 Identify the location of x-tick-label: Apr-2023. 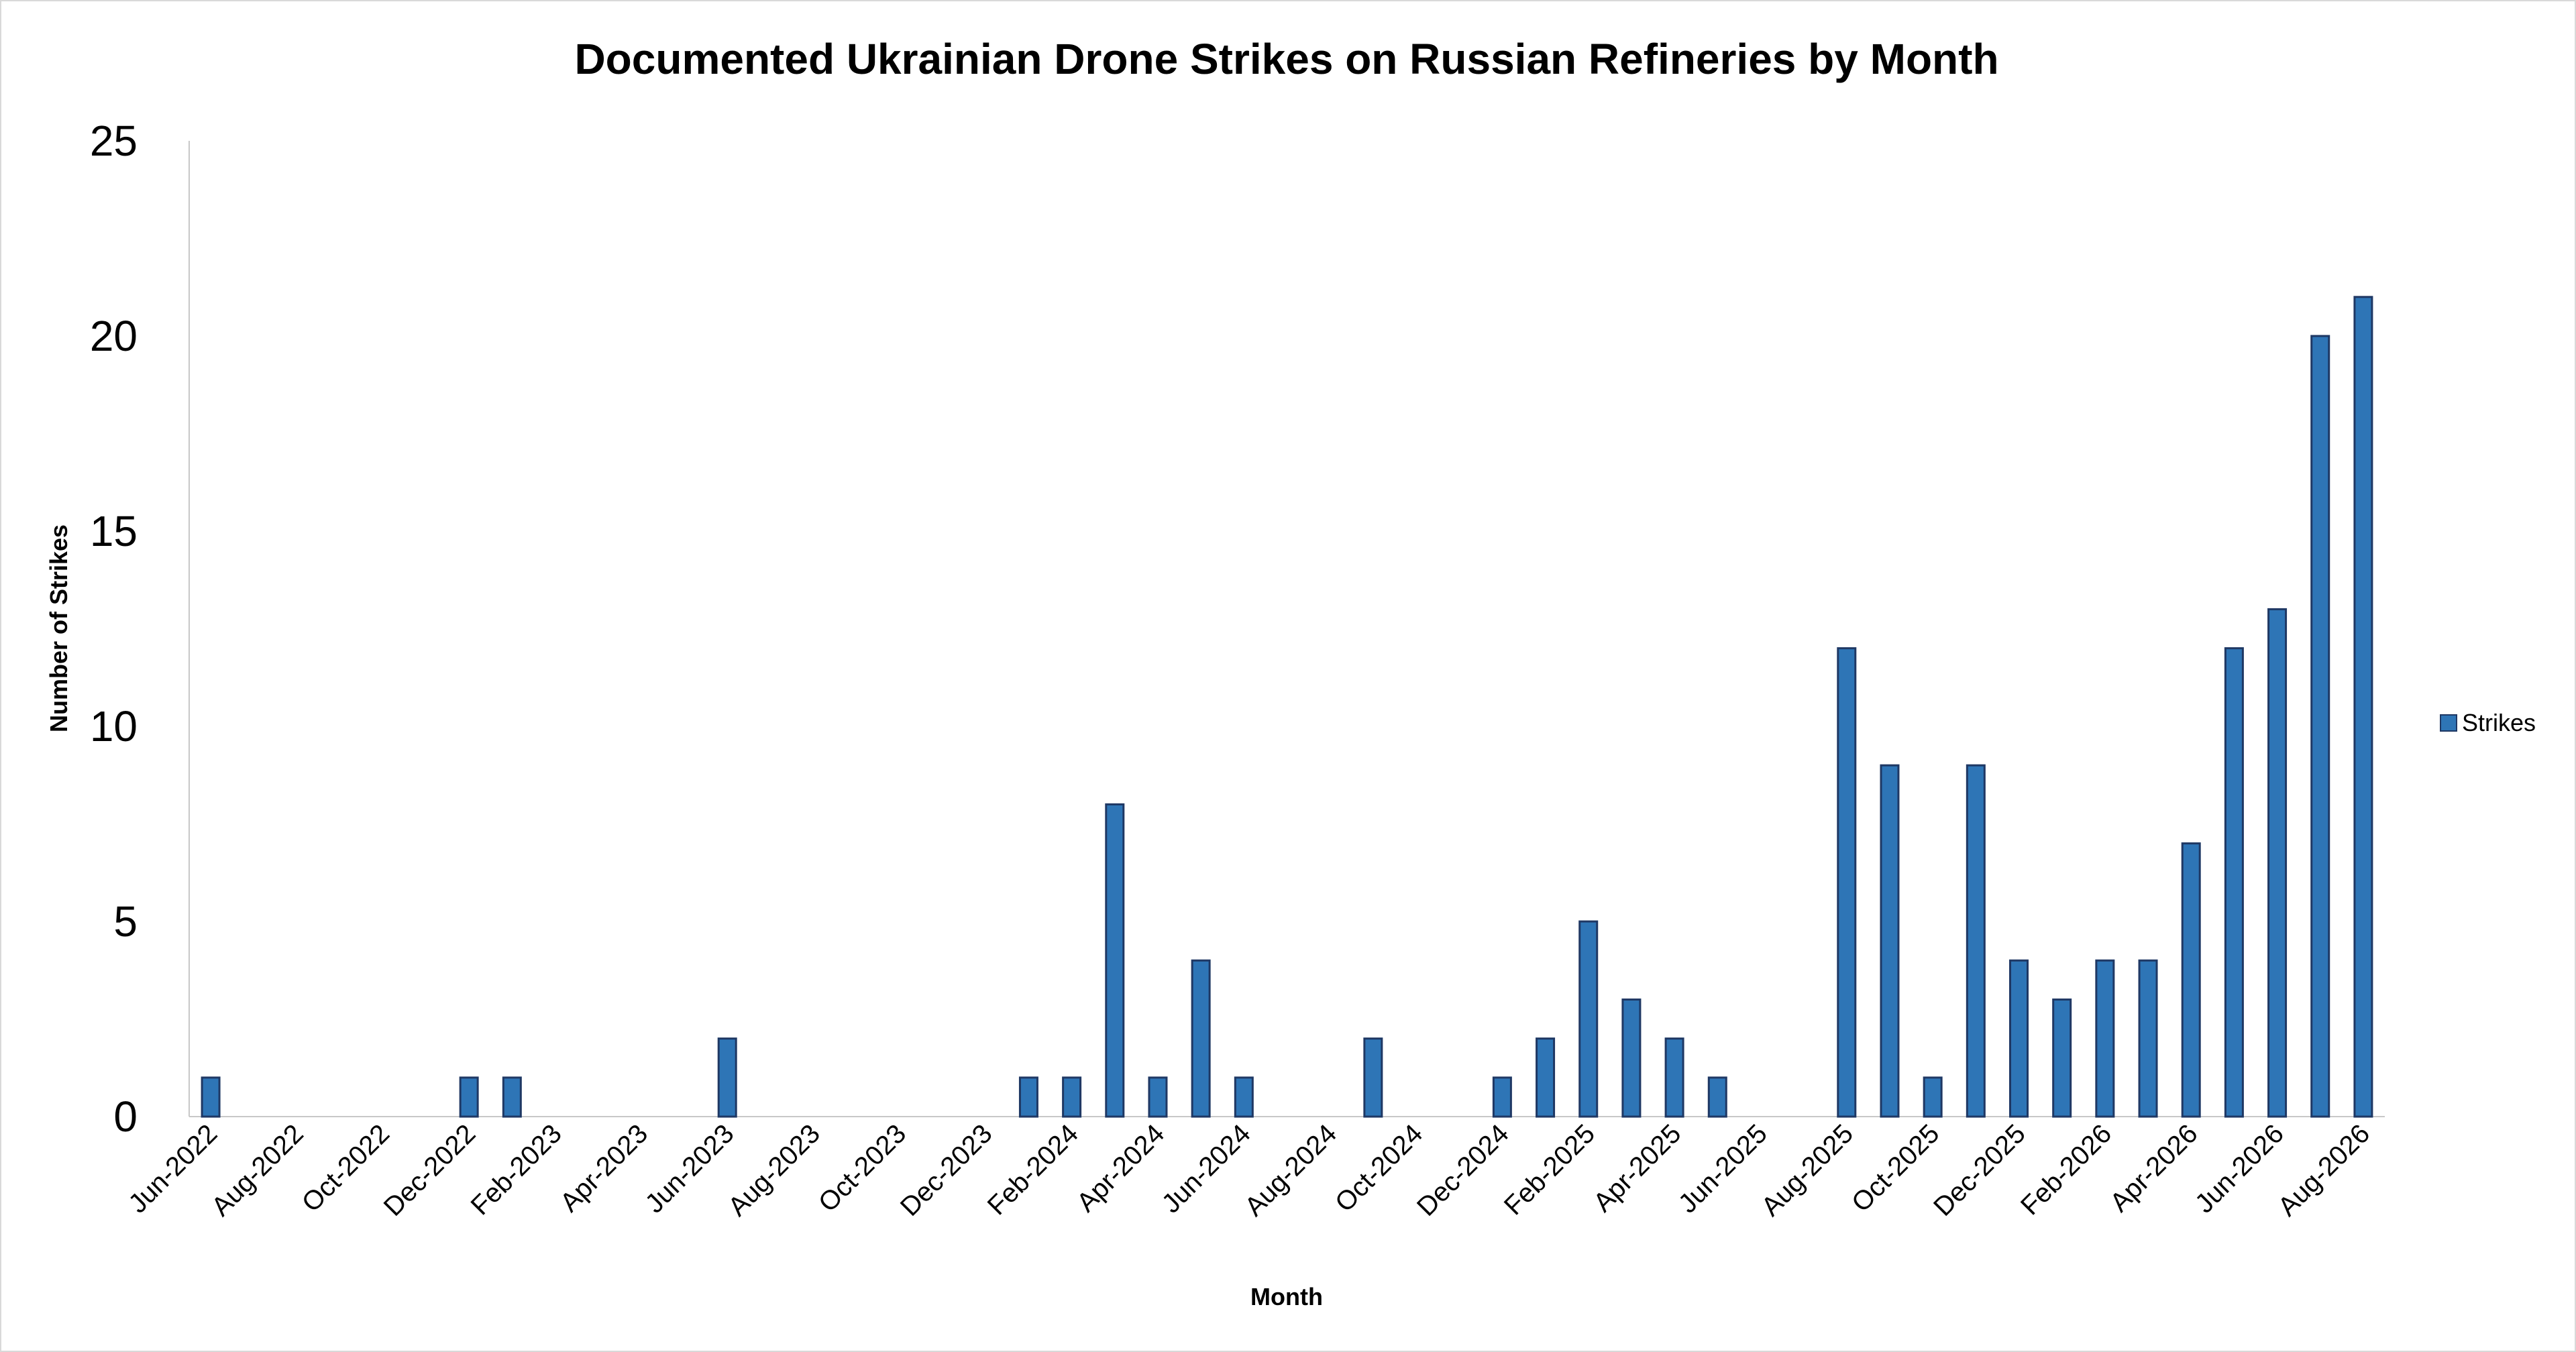
(604, 1168).